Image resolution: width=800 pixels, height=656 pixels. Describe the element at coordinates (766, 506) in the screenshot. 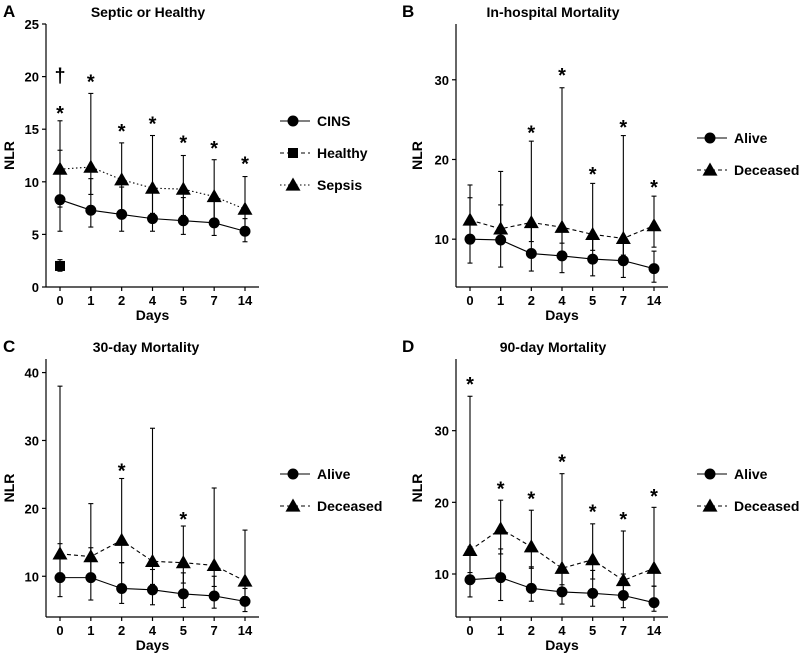

I see `panel-d-legend-label: Deceased` at that location.